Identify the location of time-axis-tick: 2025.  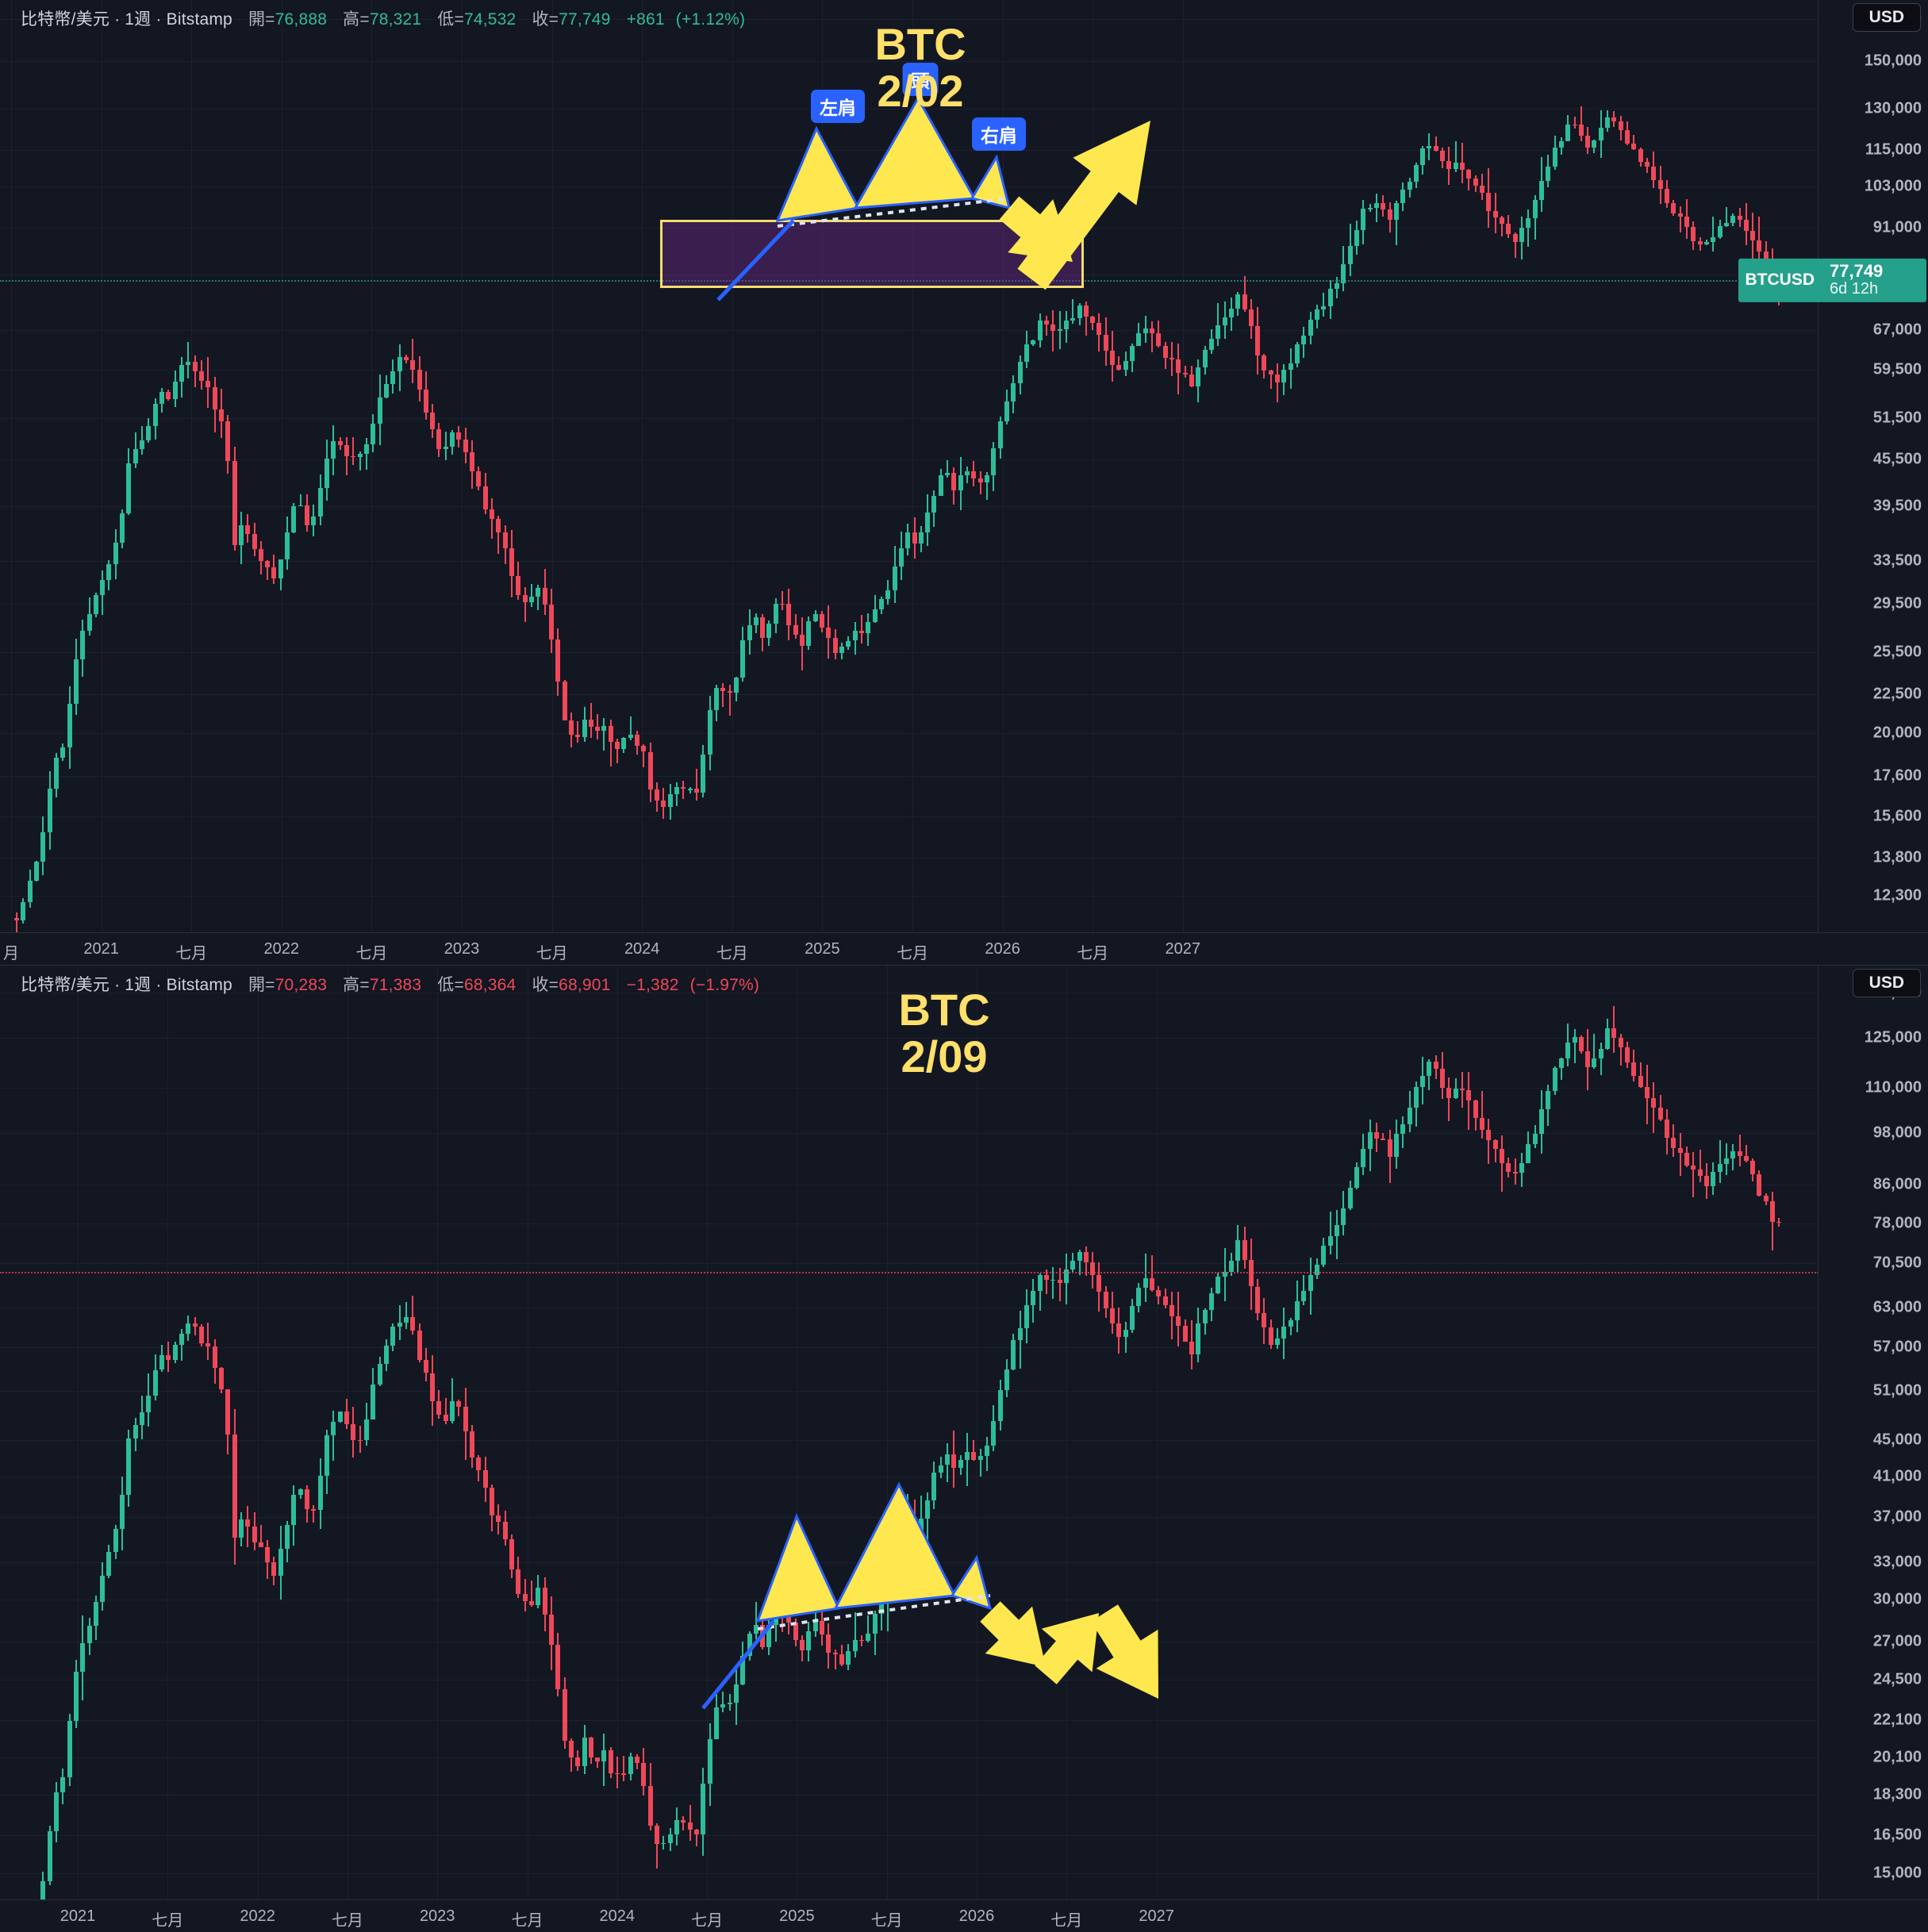
(822, 949).